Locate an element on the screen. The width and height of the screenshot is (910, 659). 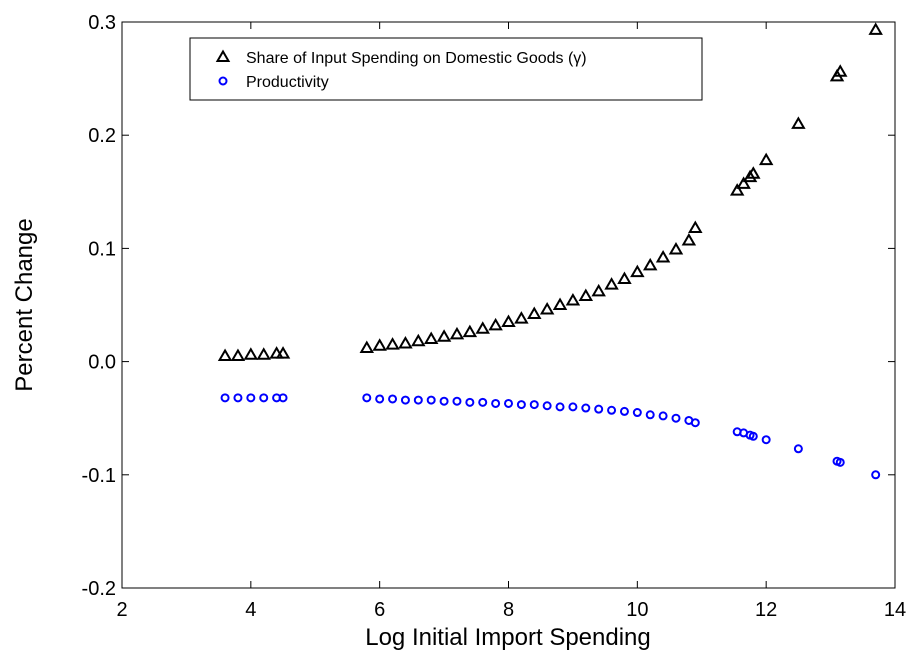
y-tick-label: 0.1 is located at coordinates (102, 249).